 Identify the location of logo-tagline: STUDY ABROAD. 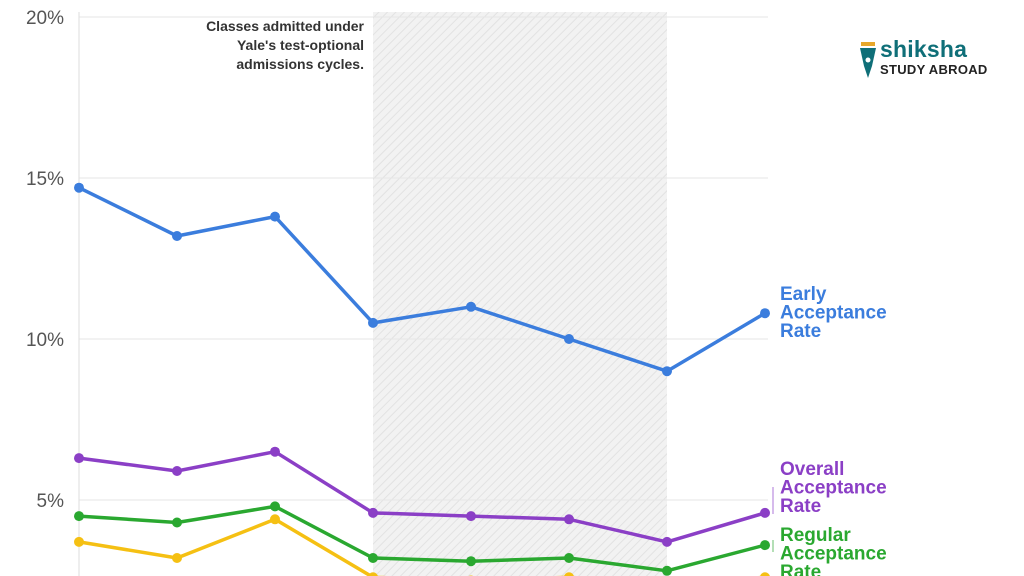
(934, 69).